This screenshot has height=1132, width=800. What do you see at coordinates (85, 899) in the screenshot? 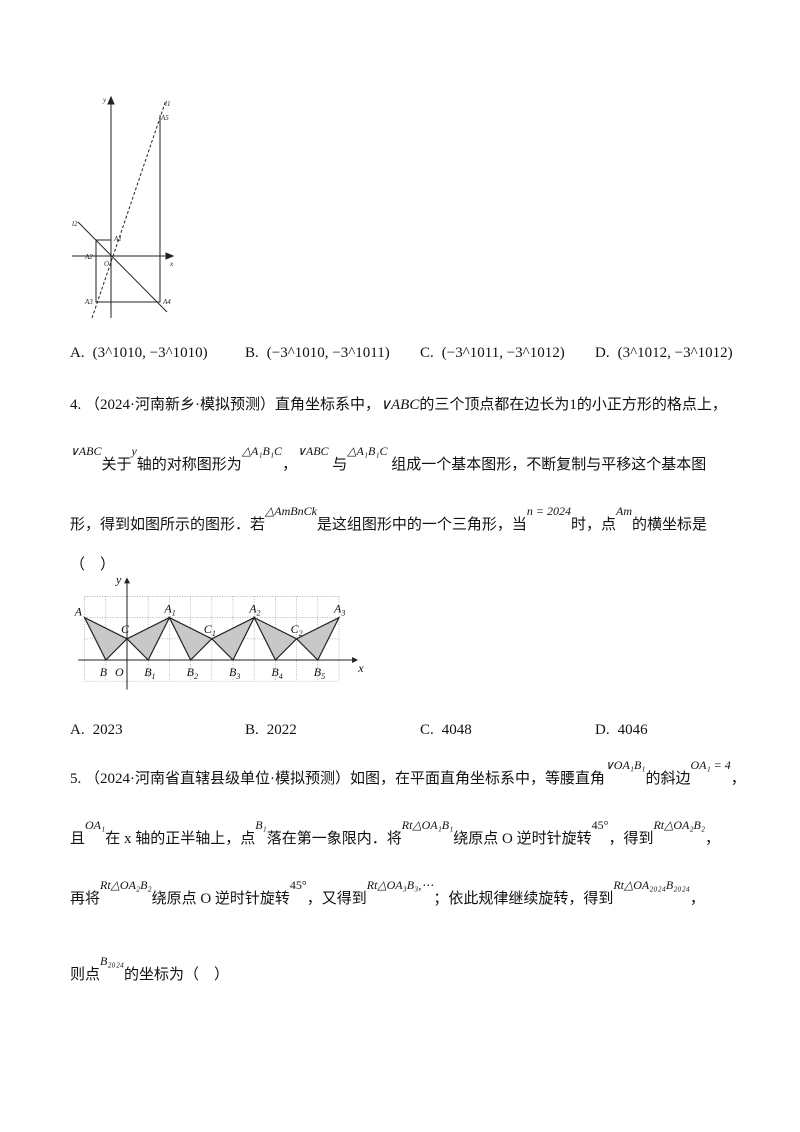
I see `text: 再将` at bounding box center [85, 899].